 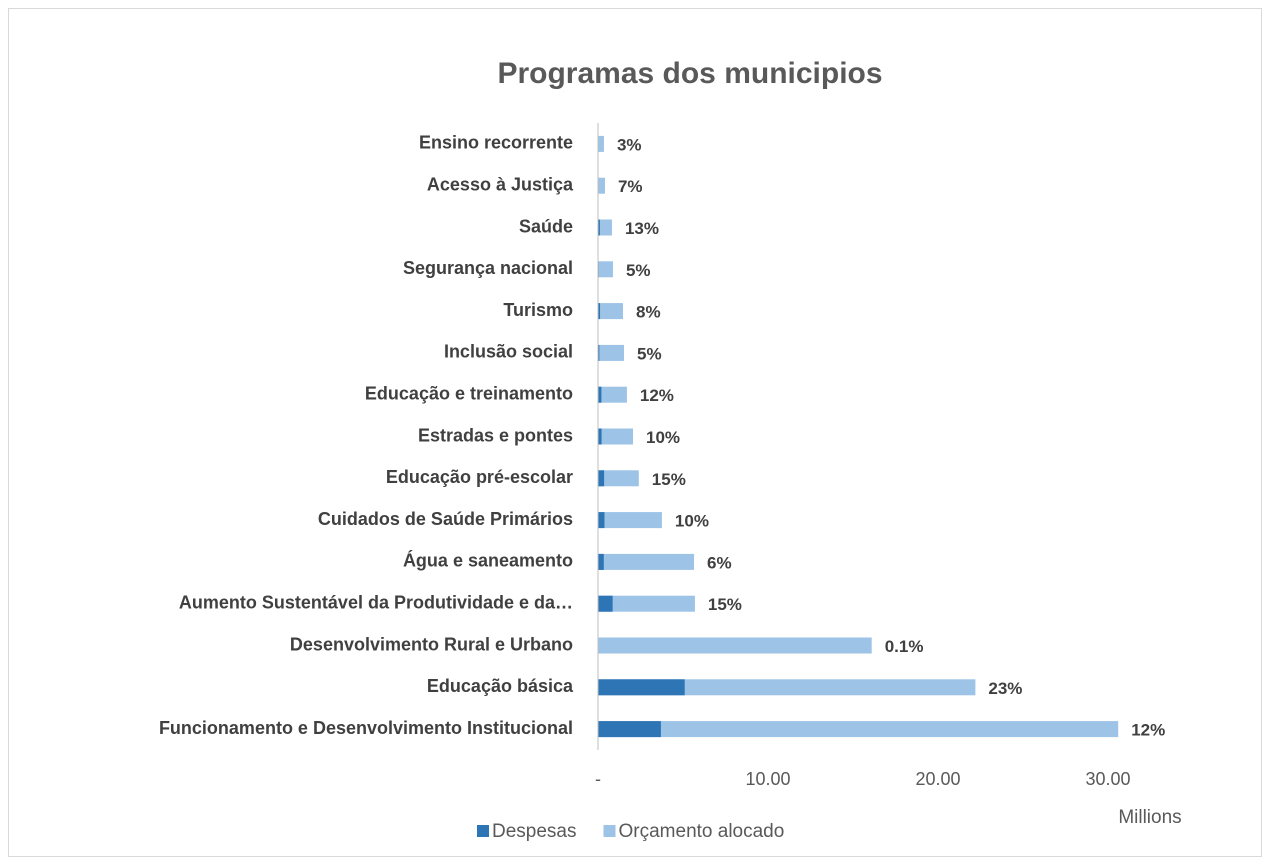 I want to click on data-label: 8%, so click(x=648, y=312).